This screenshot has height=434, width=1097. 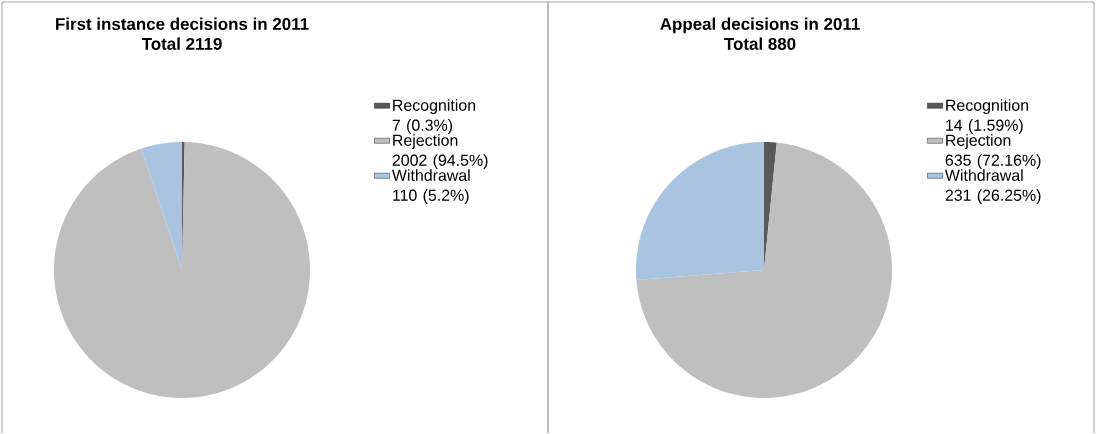 I want to click on data-label: 231 (26.25%), so click(x=993, y=197).